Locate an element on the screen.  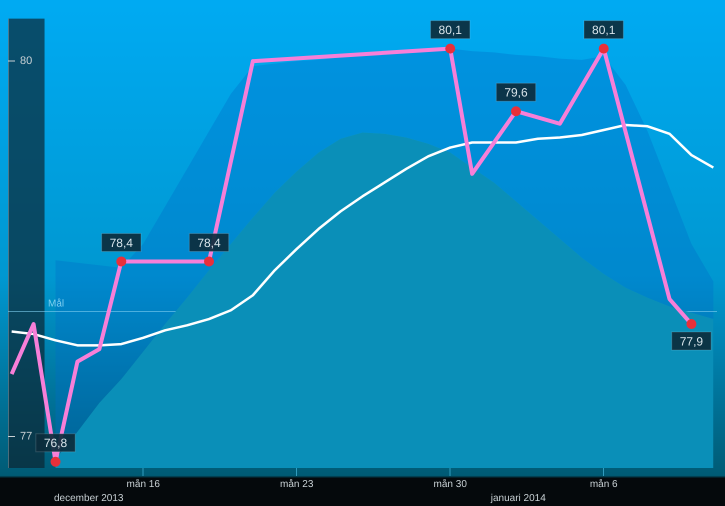
data-label: 79,6 is located at coordinates (516, 93).